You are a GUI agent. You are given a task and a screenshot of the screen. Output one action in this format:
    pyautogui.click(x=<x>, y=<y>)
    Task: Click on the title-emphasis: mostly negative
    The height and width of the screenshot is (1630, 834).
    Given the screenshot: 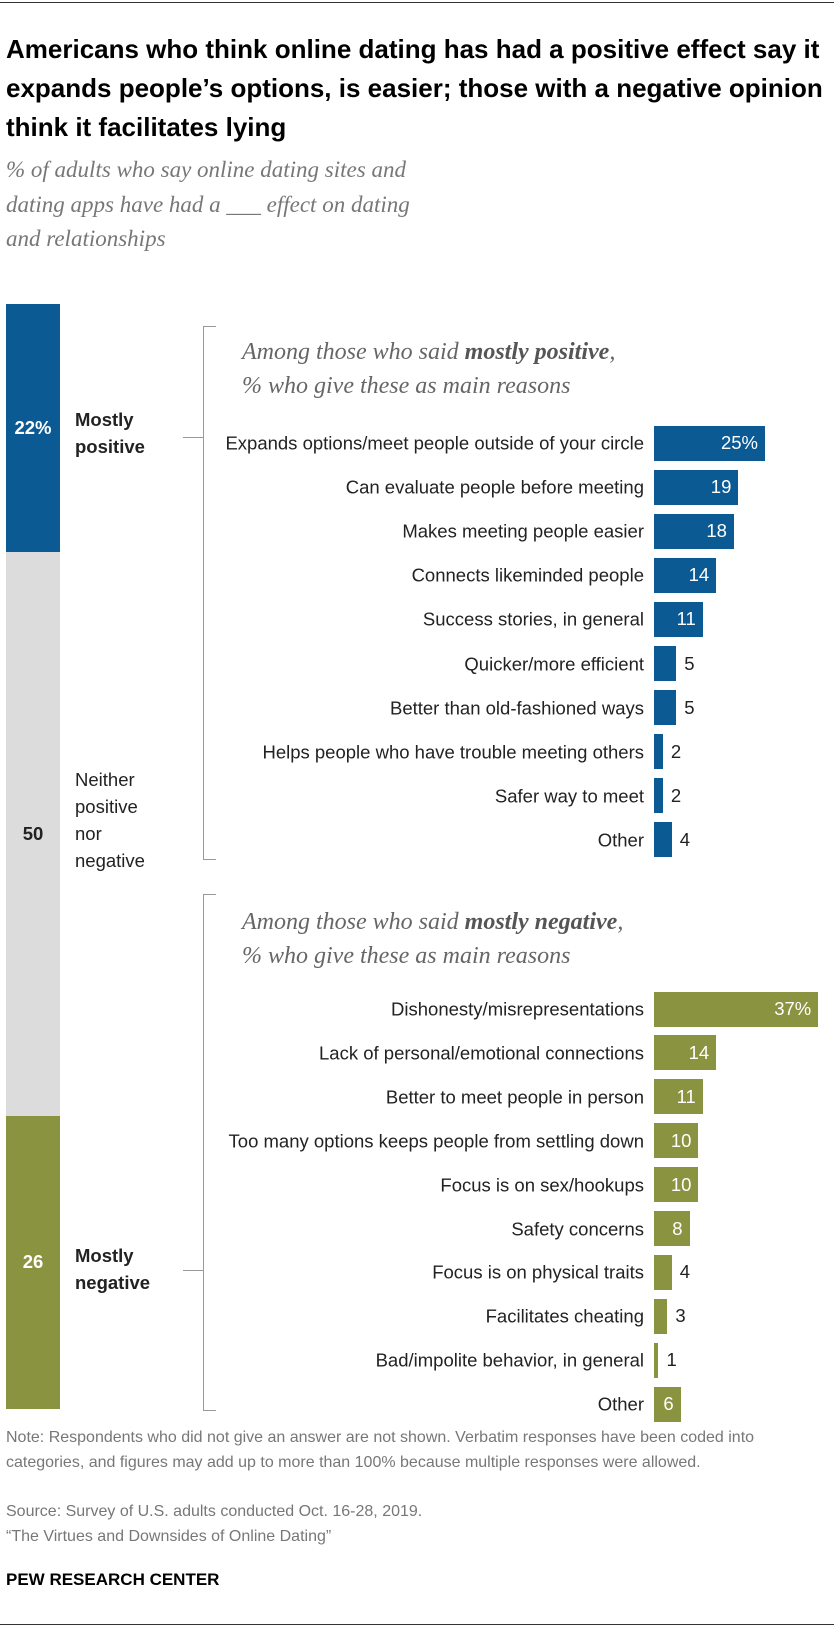 What is the action you would take?
    pyautogui.click(x=541, y=922)
    